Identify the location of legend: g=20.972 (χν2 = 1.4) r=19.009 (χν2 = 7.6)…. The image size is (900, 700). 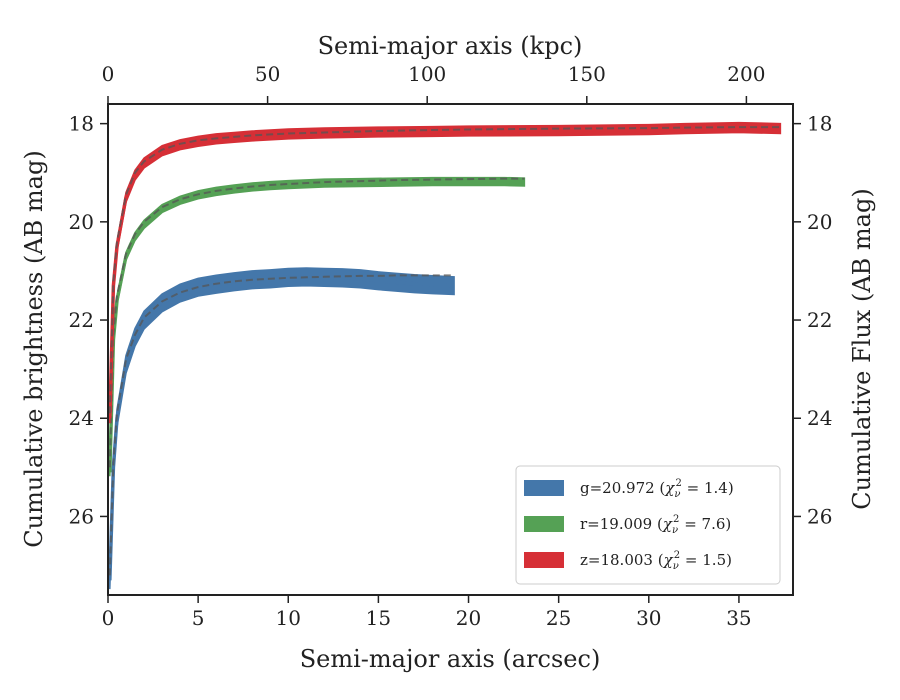
(648, 525).